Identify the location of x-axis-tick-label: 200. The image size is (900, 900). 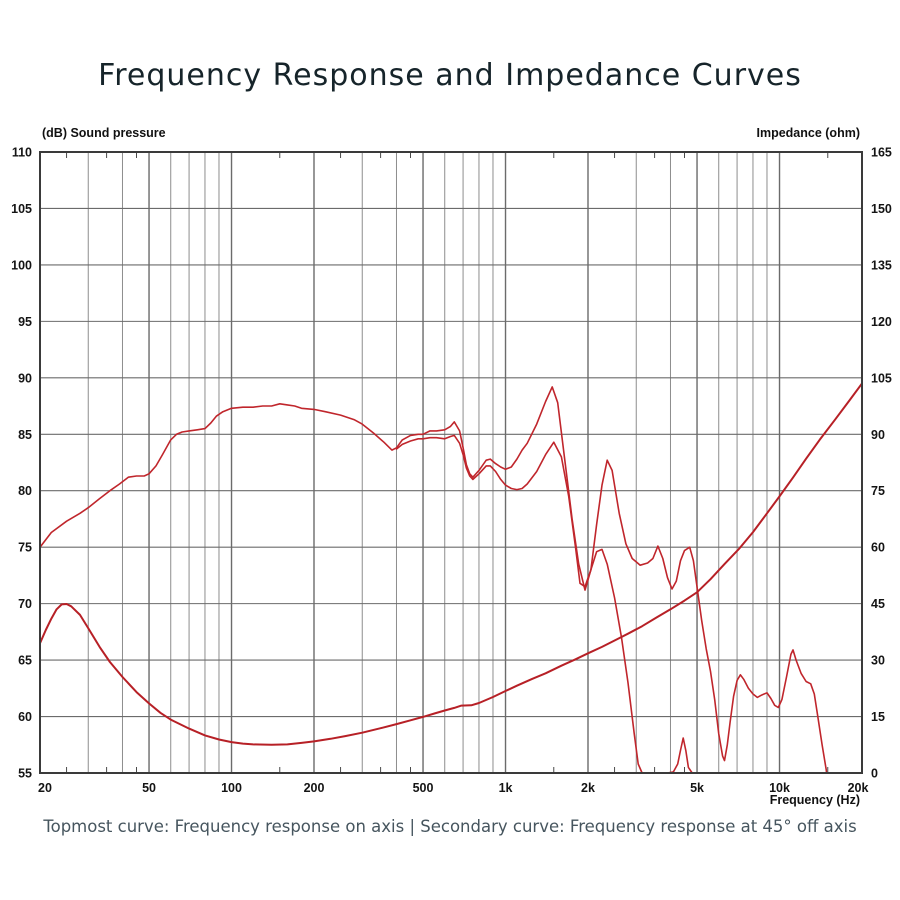
(314, 788).